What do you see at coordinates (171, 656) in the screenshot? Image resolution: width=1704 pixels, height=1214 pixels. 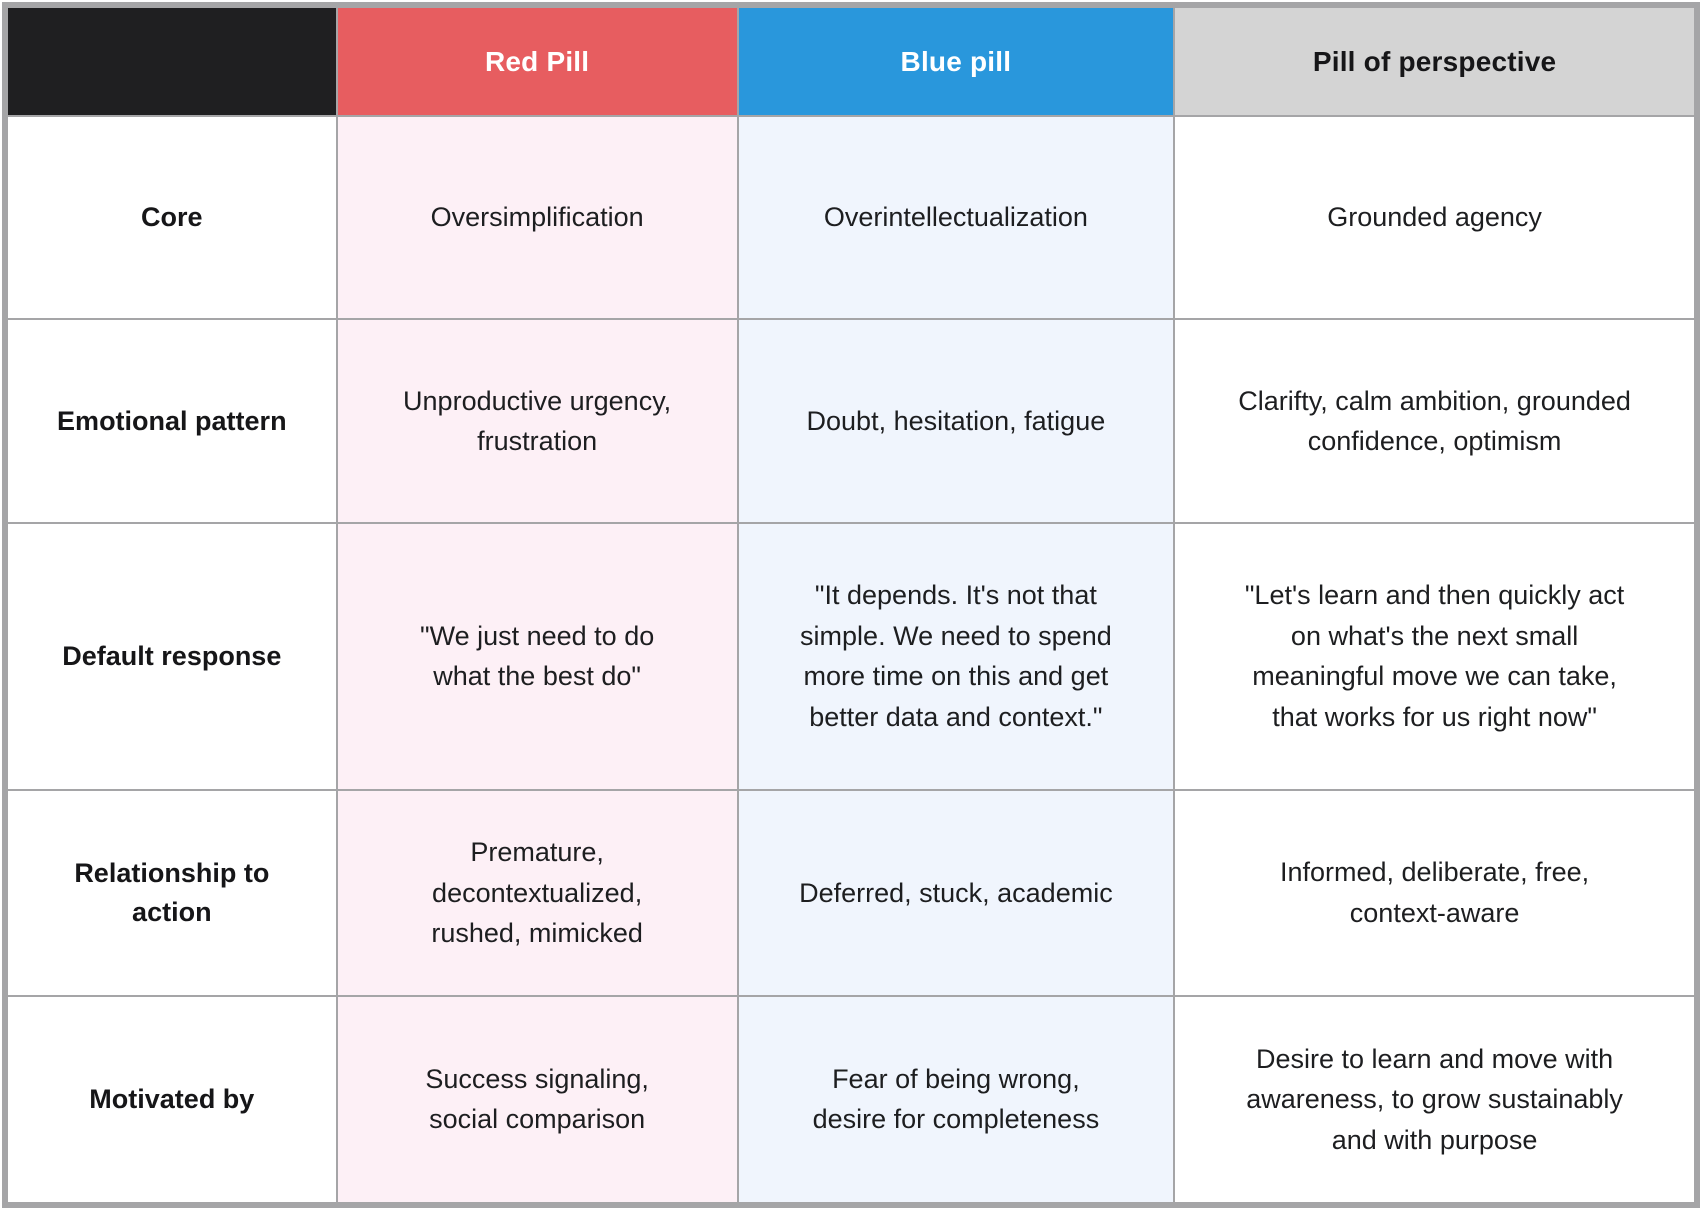 I see `row-label-default-response: Default response` at bounding box center [171, 656].